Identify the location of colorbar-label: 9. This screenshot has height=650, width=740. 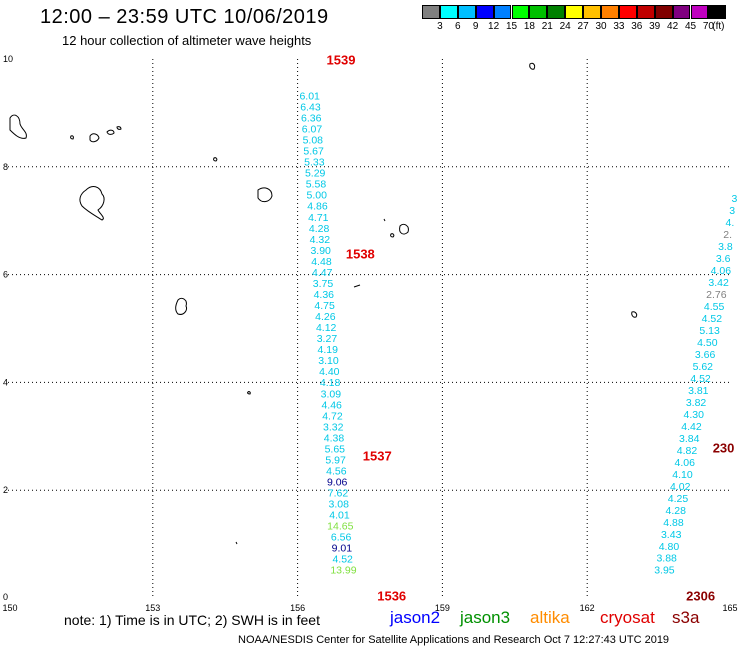
(475, 26).